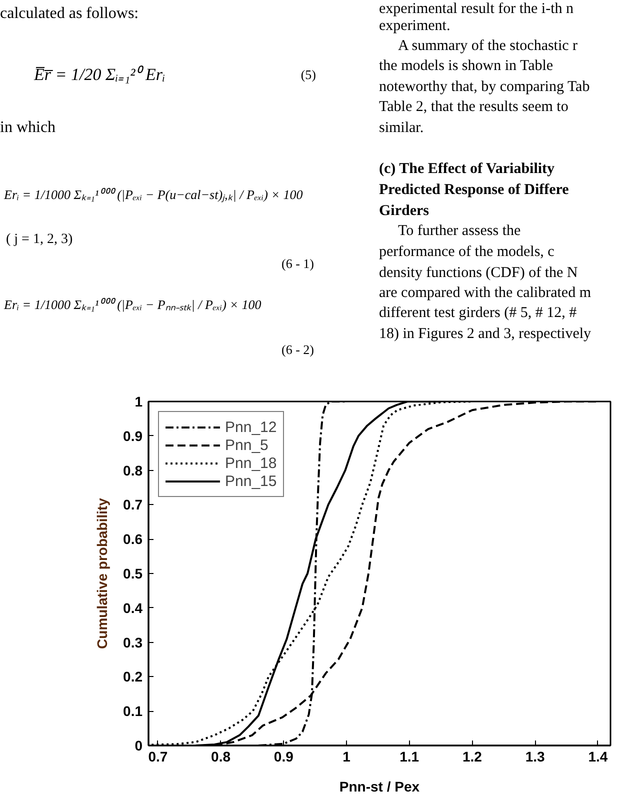 The width and height of the screenshot is (634, 802). Describe the element at coordinates (346, 756) in the screenshot. I see `x-tick-label: 1` at that location.